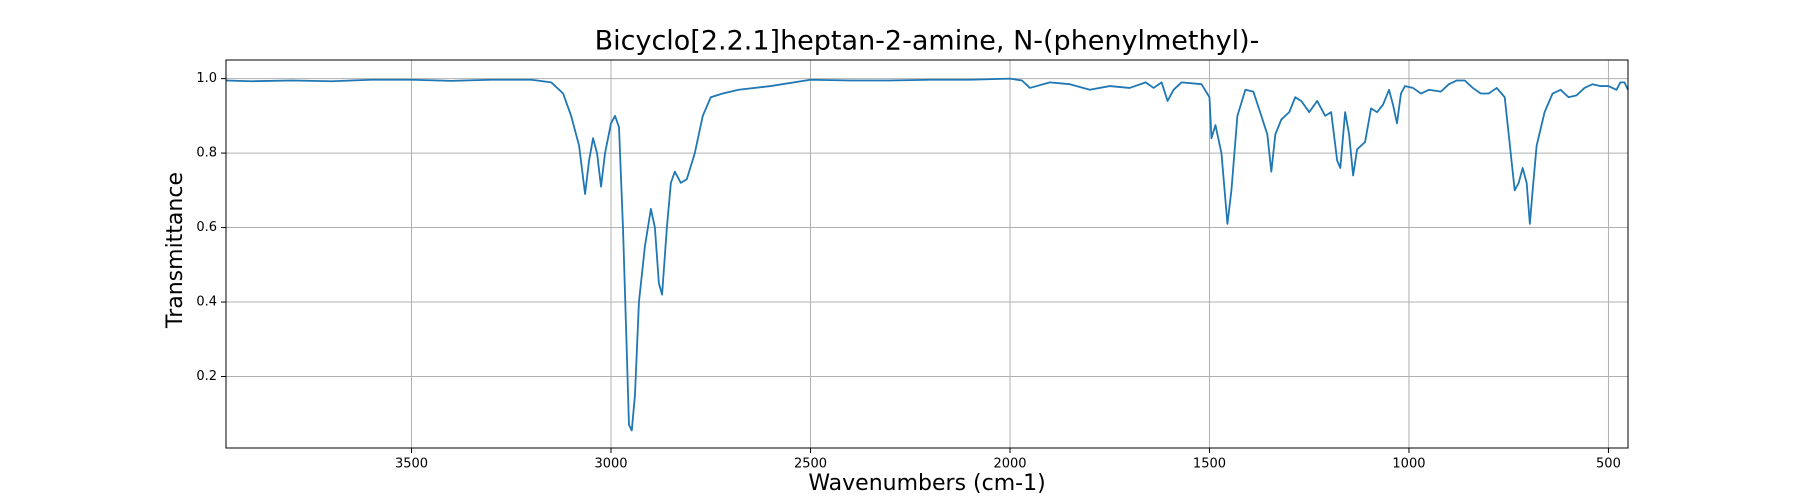  I want to click on x-tick-label: 2500, so click(810, 464).